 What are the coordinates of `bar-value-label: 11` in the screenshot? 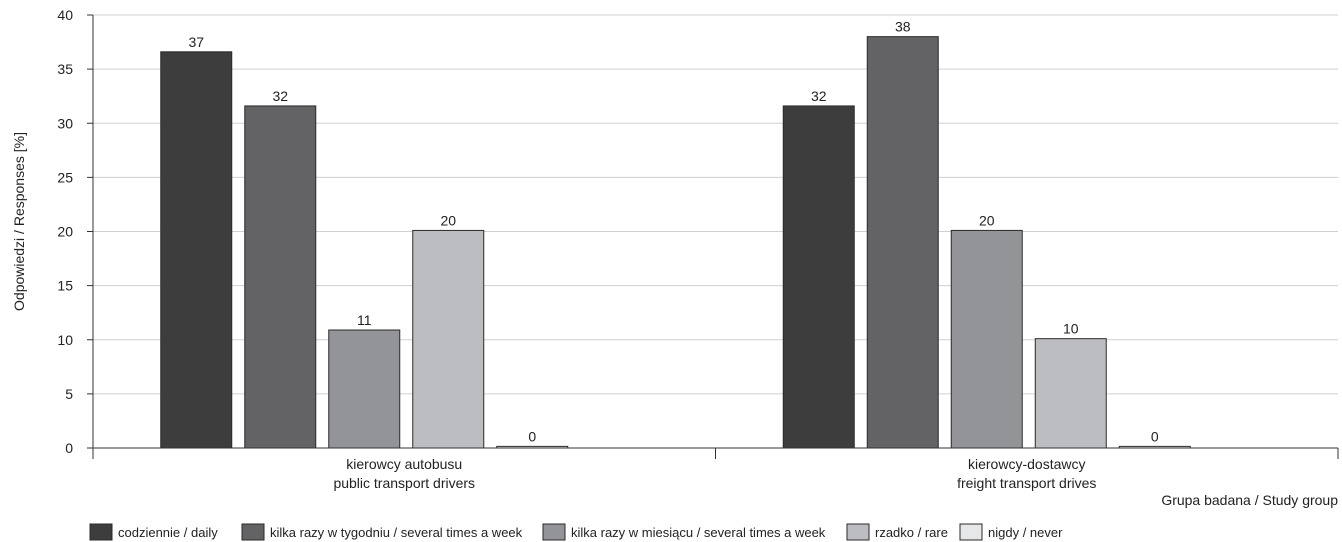 It's located at (364, 320).